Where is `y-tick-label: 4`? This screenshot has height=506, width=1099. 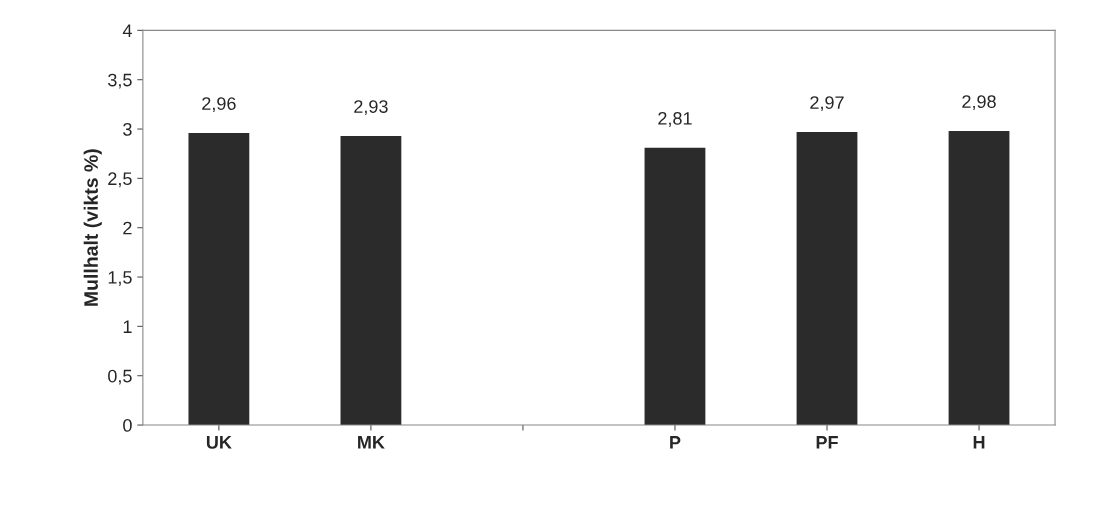 y-tick-label: 4 is located at coordinates (127, 30).